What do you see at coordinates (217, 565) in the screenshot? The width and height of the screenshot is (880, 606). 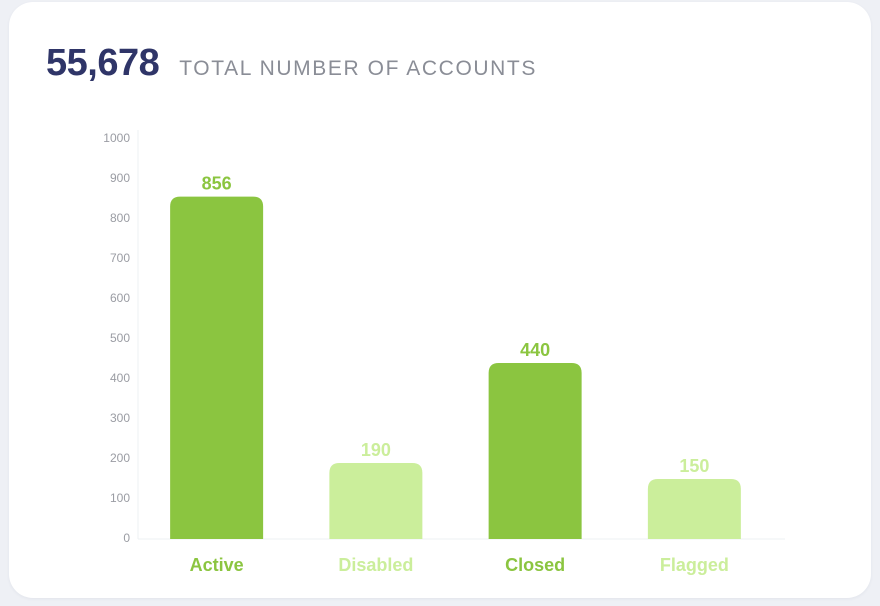 I see `category-label-active: Active` at bounding box center [217, 565].